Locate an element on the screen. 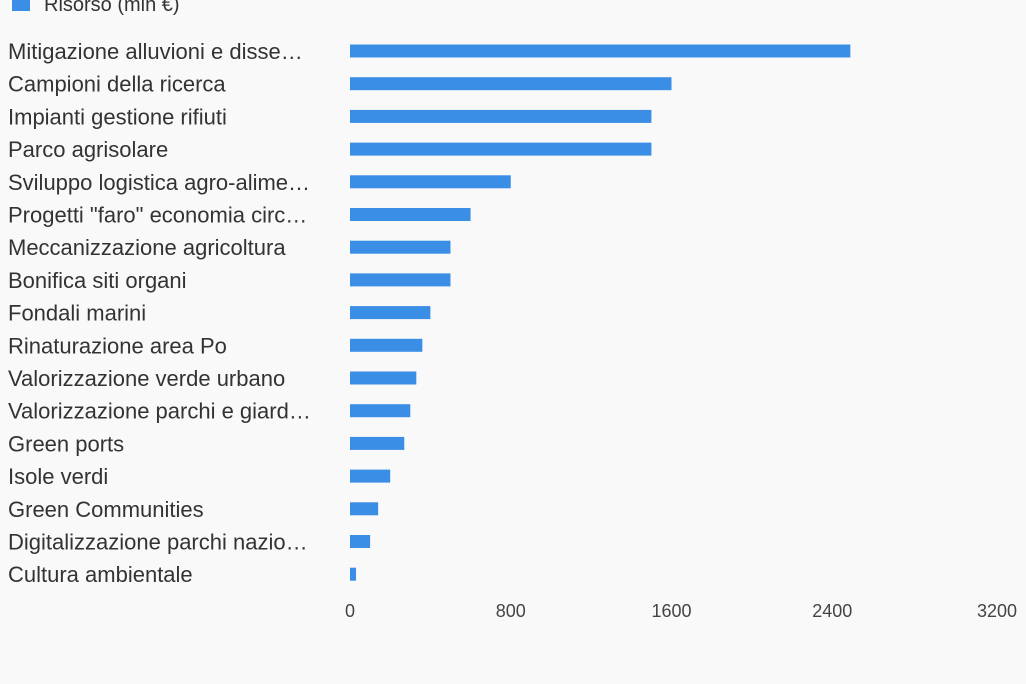 Image resolution: width=1026 pixels, height=684 pixels. x-axis-ticks: 0 800 1600 2400 3200 is located at coordinates (681, 611).